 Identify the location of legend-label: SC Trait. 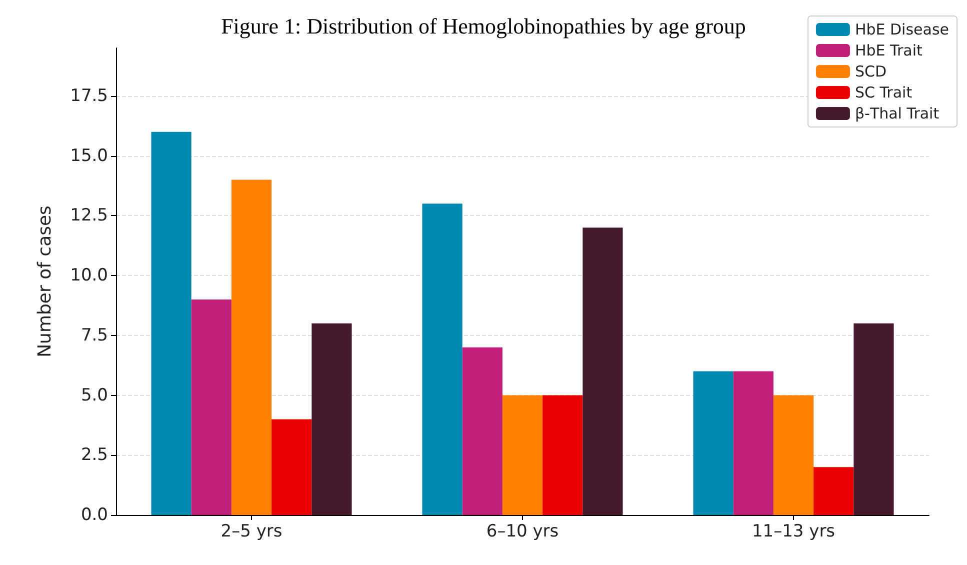
(883, 93).